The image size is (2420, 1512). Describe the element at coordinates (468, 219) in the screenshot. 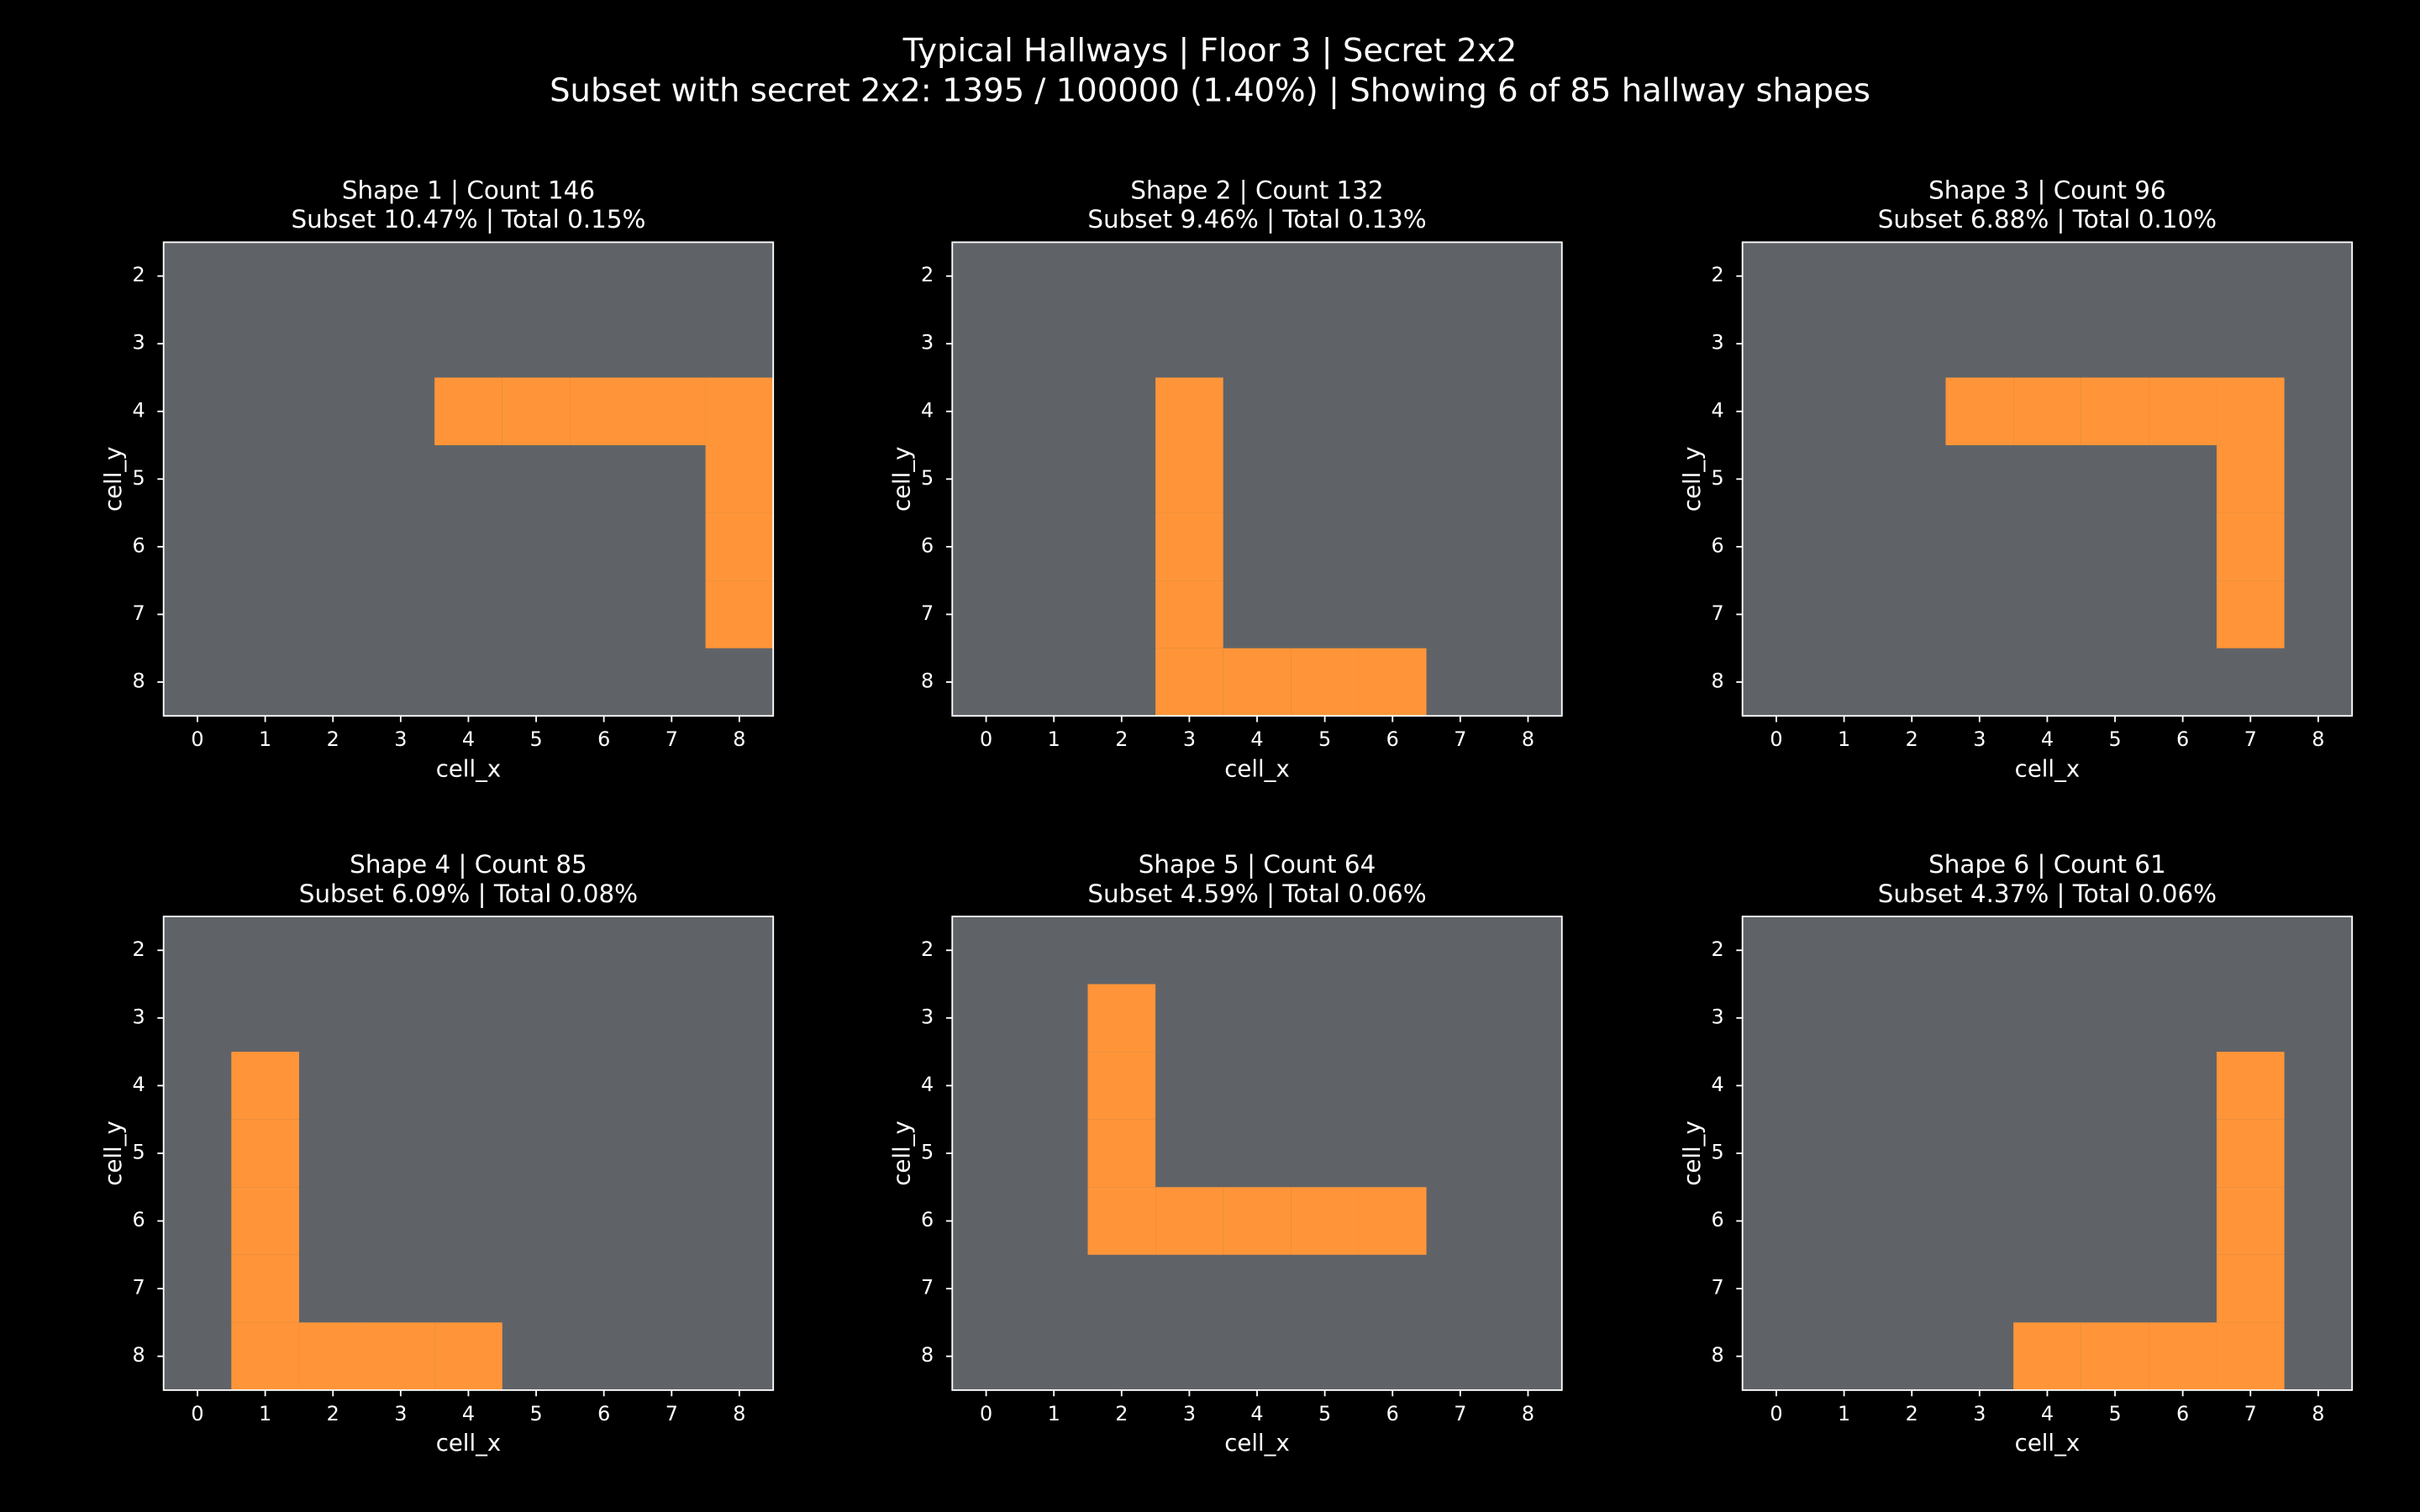

I see `panel-subtitle: Subset 10.47% | Total 0.15%` at that location.